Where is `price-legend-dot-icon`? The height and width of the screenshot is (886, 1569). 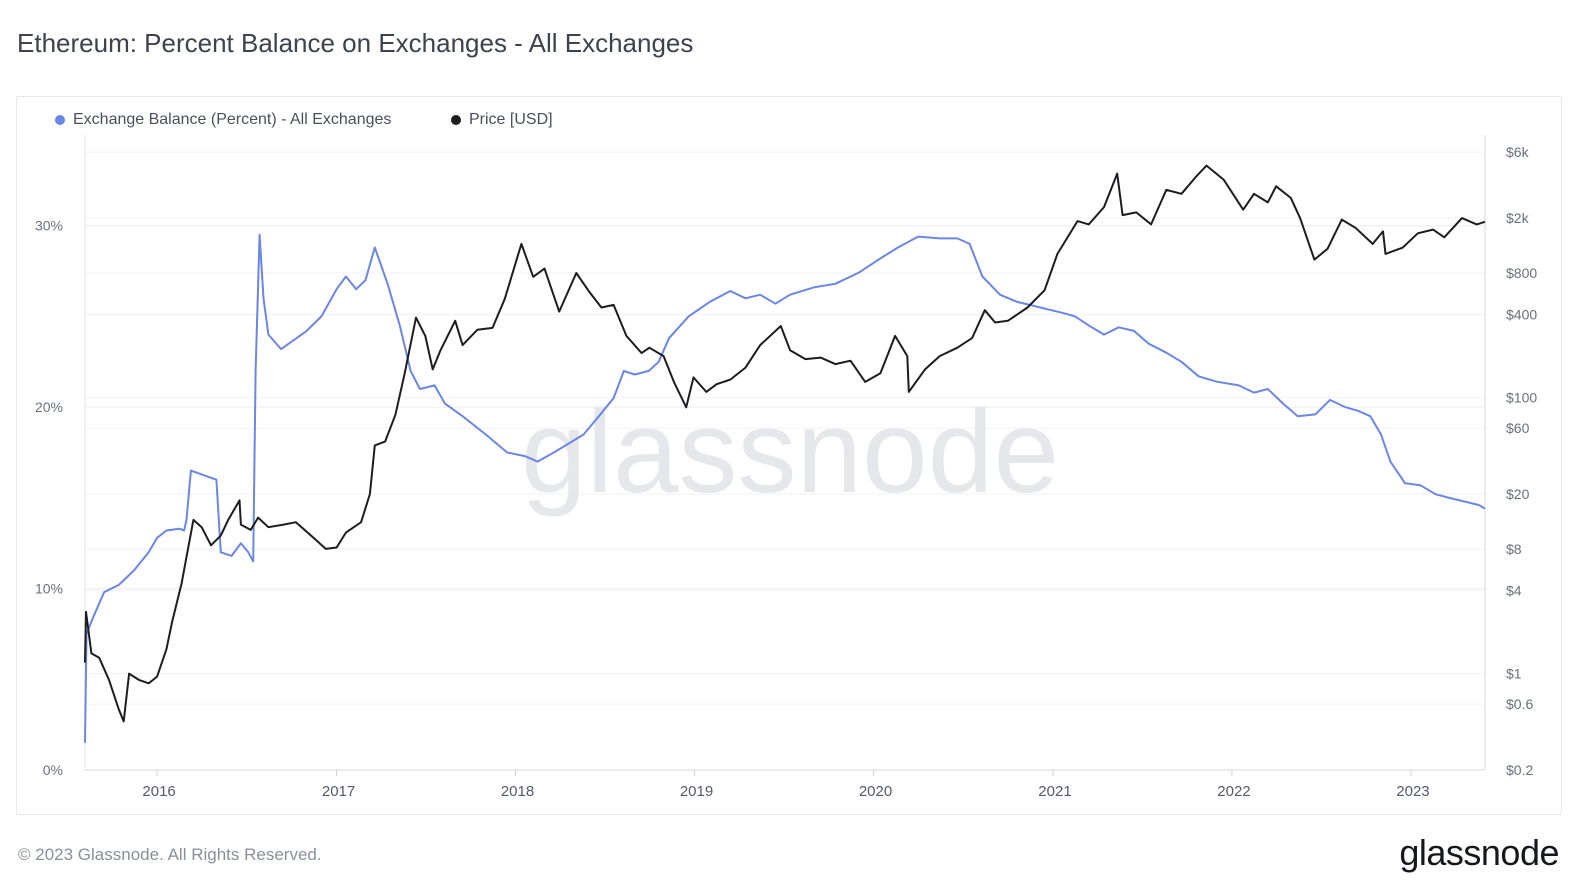
price-legend-dot-icon is located at coordinates (456, 120).